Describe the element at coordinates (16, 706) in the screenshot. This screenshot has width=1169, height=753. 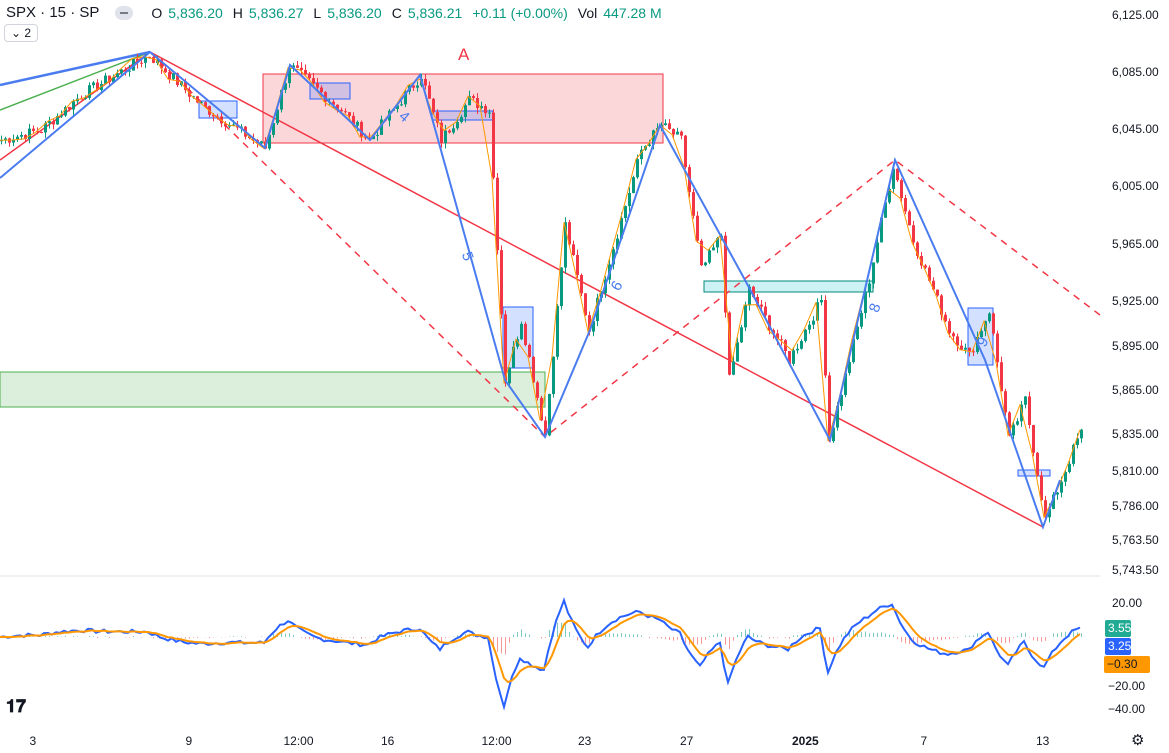
I see `tradingview-logo: 𝟏𝟕` at that location.